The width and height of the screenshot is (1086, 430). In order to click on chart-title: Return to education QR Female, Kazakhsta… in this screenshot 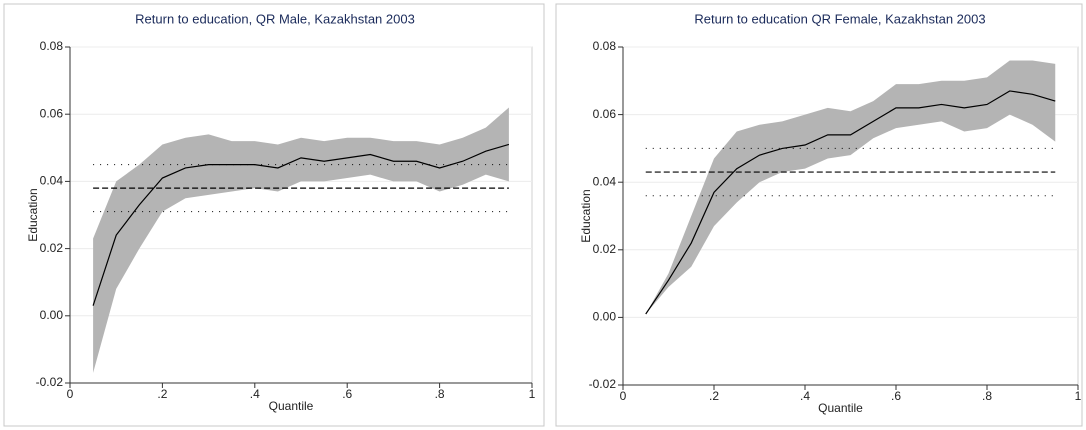, I will do `click(839, 18)`.